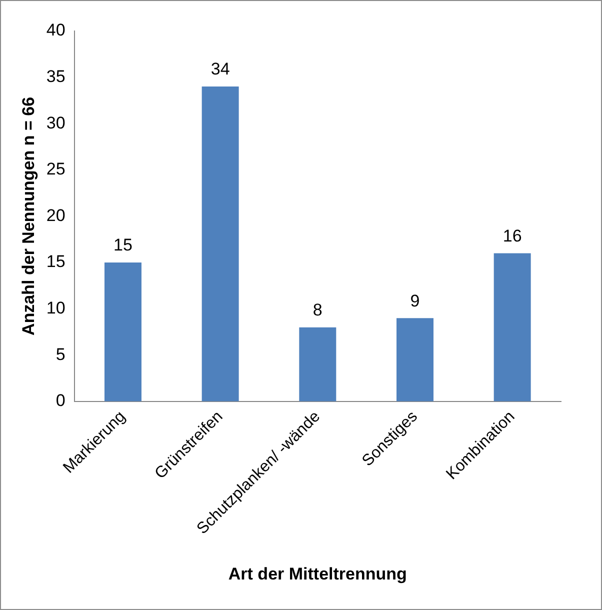 This screenshot has height=610, width=602. What do you see at coordinates (61, 354) in the screenshot?
I see `y-tick-label: 5` at bounding box center [61, 354].